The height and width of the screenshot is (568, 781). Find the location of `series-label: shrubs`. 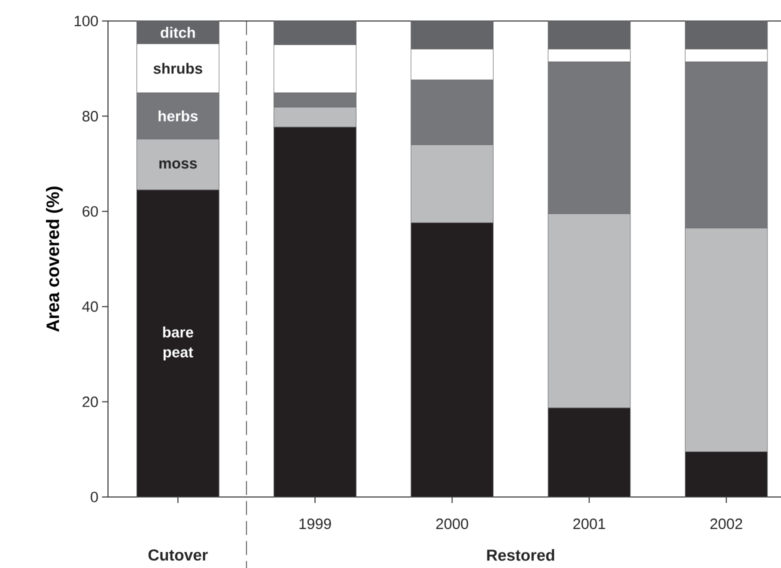

series-label: shrubs is located at coordinates (178, 68).